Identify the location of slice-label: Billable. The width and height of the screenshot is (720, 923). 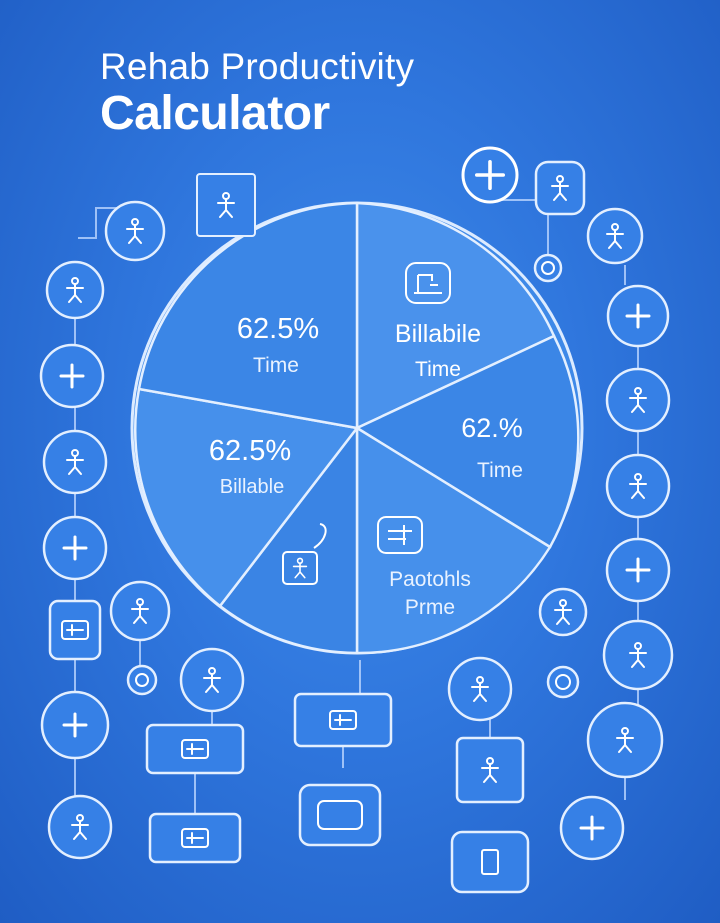
(252, 487).